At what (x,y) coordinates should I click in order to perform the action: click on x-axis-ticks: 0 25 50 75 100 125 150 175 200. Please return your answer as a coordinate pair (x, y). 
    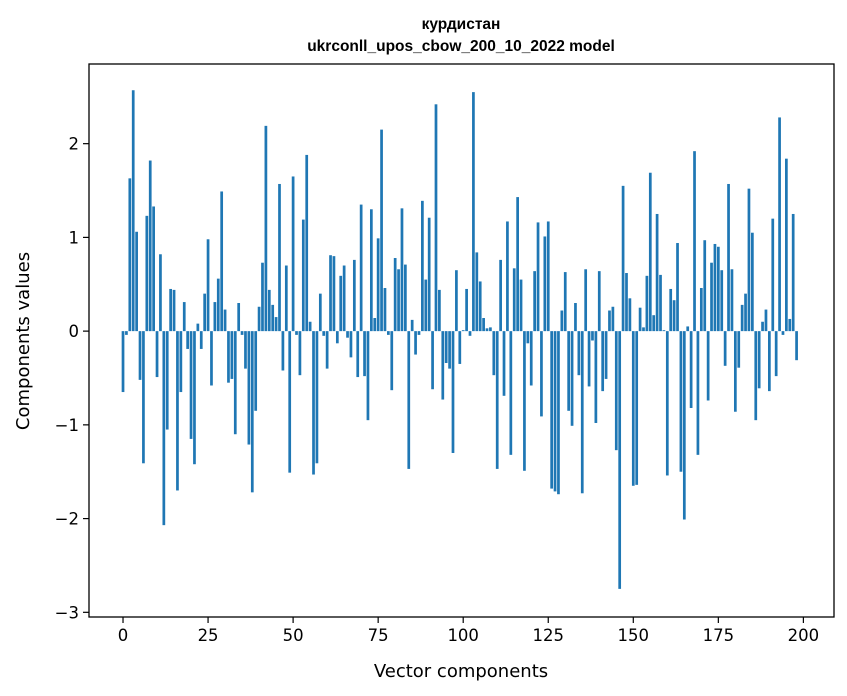
    Looking at the image, I should click on (468, 631).